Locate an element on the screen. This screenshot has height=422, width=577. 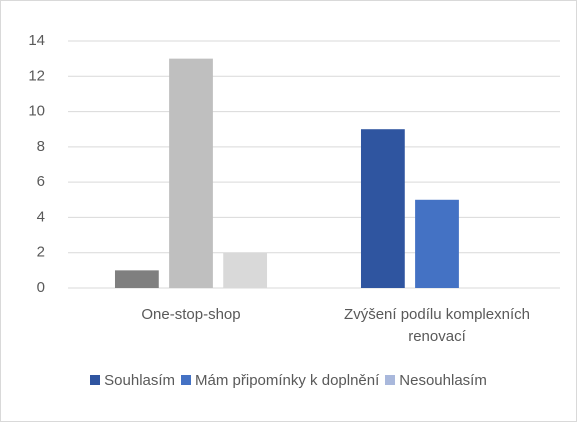
legend-item: Nesouhlasím is located at coordinates (436, 380).